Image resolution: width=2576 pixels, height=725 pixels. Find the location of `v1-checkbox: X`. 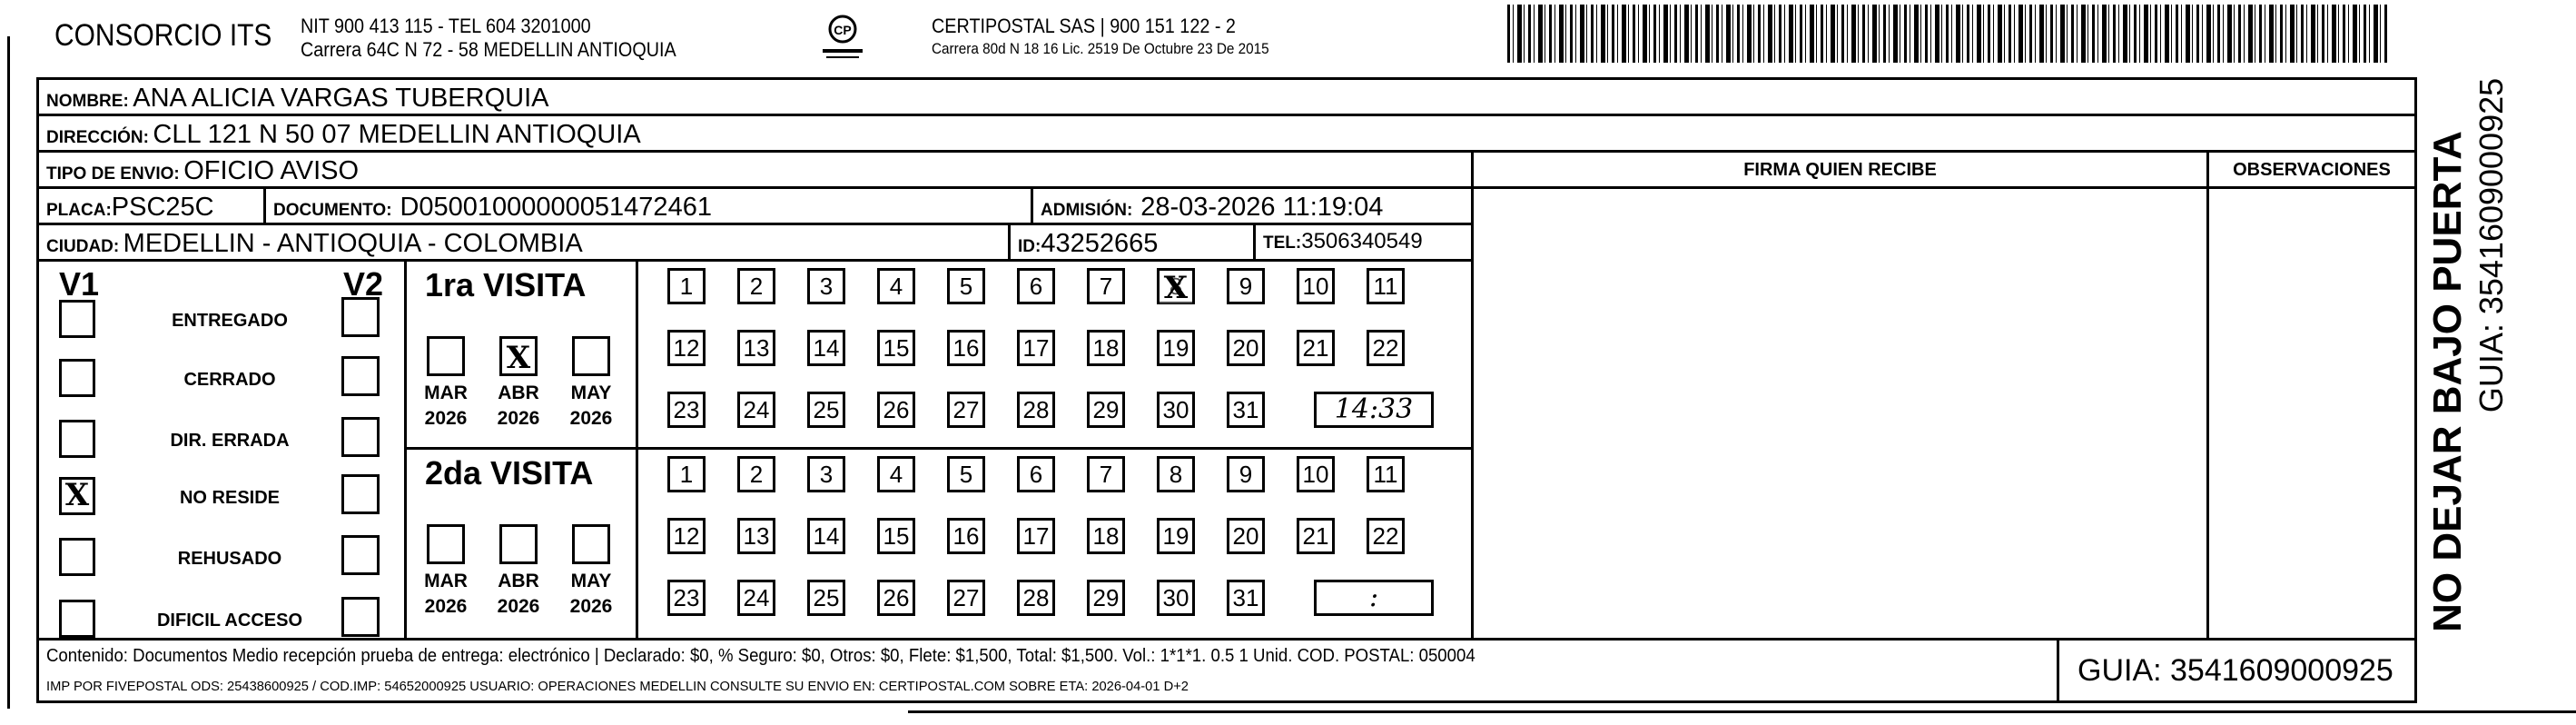

v1-checkbox: X is located at coordinates (77, 496).